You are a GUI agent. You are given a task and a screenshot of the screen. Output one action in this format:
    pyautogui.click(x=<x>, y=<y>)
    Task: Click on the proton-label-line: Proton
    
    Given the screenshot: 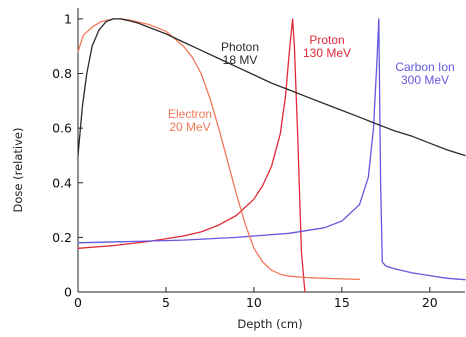 What is the action you would take?
    pyautogui.click(x=326, y=40)
    